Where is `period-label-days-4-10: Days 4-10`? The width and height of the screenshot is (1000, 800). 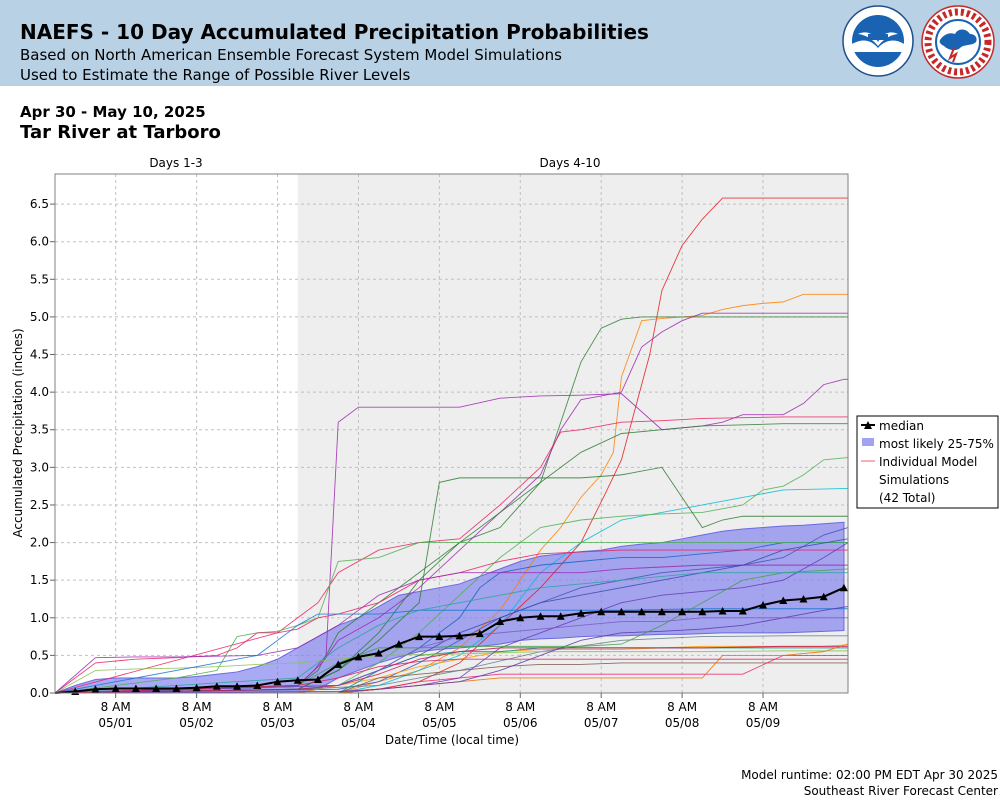
period-label-days-4-10: Days 4-10 is located at coordinates (570, 163).